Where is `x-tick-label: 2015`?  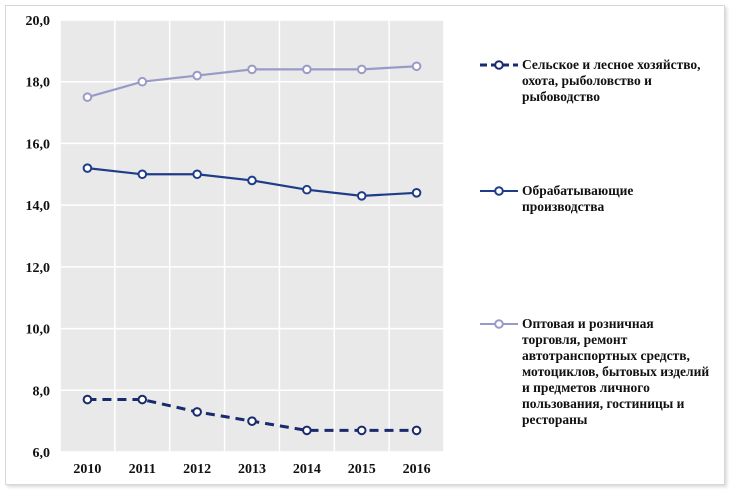
x-tick-label: 2015 is located at coordinates (362, 469).